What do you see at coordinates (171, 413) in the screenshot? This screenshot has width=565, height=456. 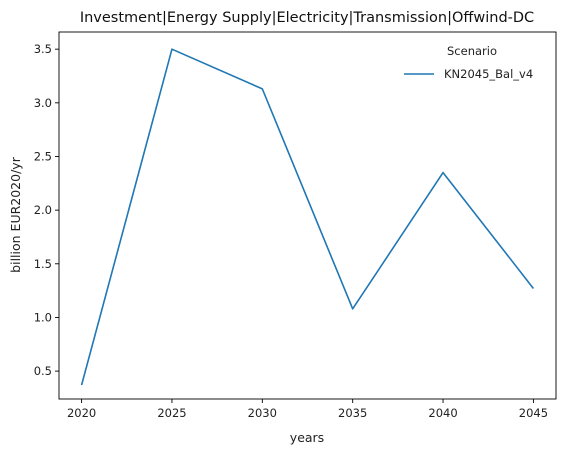 I see `x-tick-label: 2025` at bounding box center [171, 413].